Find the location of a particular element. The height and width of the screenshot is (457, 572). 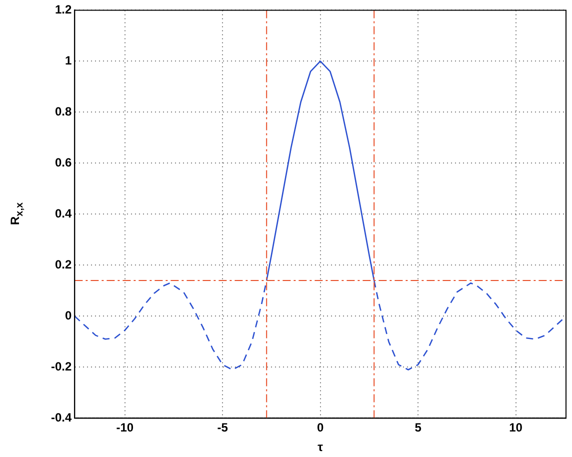

y-tick-label: 0.2 is located at coordinates (63, 265).